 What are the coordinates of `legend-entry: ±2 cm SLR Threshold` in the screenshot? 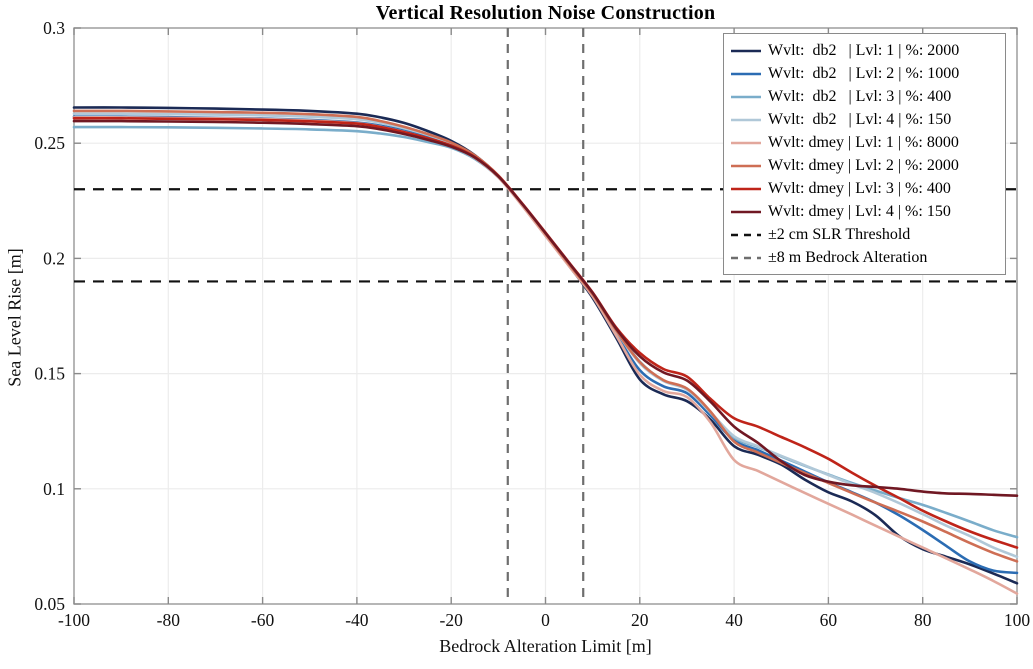 It's located at (863, 234).